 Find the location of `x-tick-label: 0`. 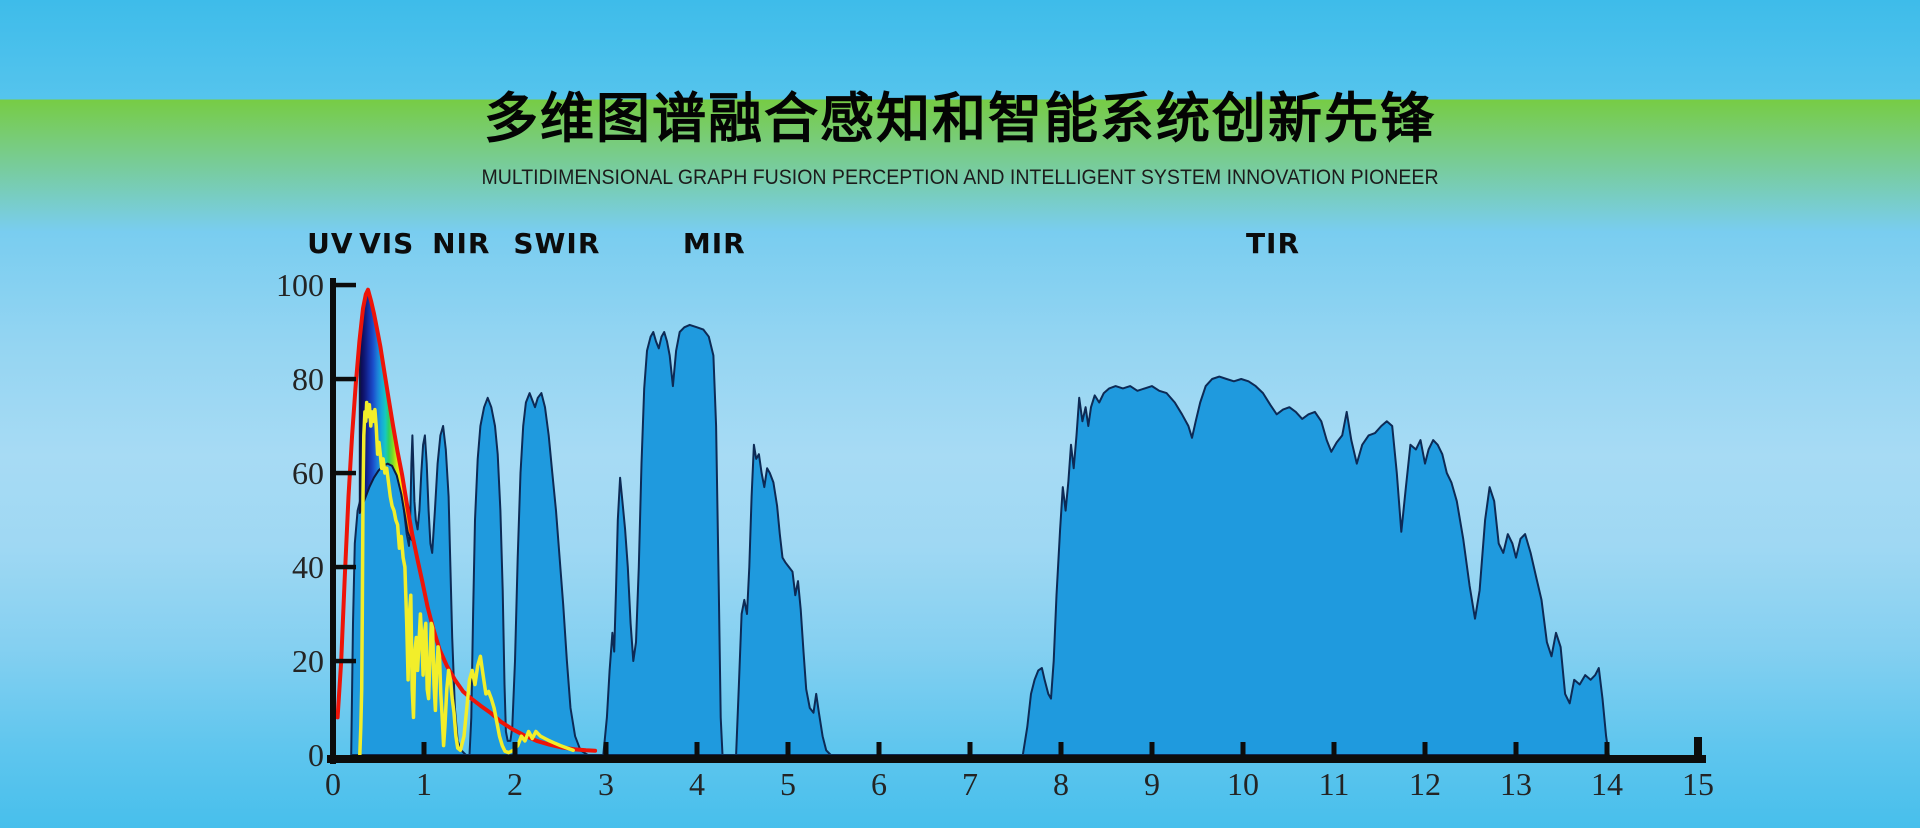

x-tick-label: 0 is located at coordinates (333, 784).